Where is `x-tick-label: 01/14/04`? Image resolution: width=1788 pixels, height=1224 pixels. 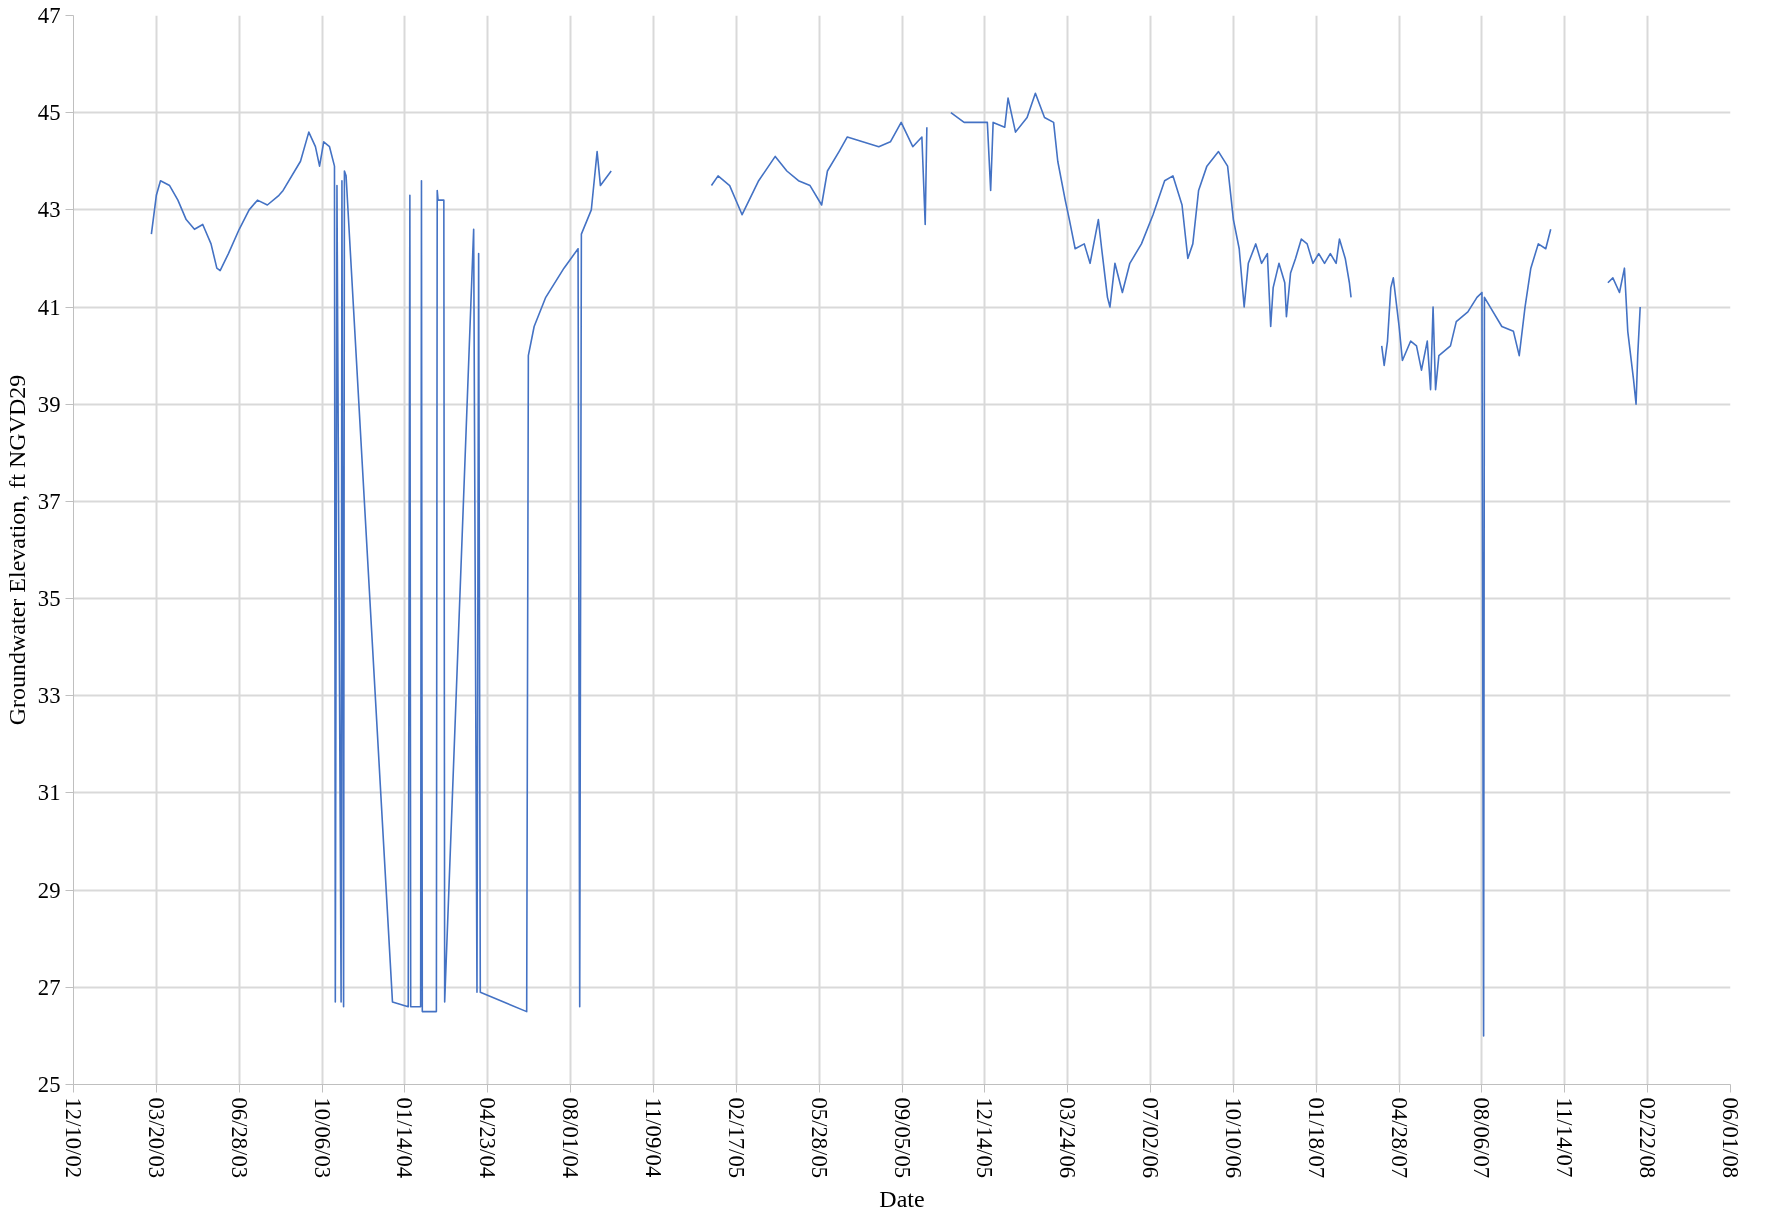
x-tick-label: 01/14/04 is located at coordinates (405, 1138).